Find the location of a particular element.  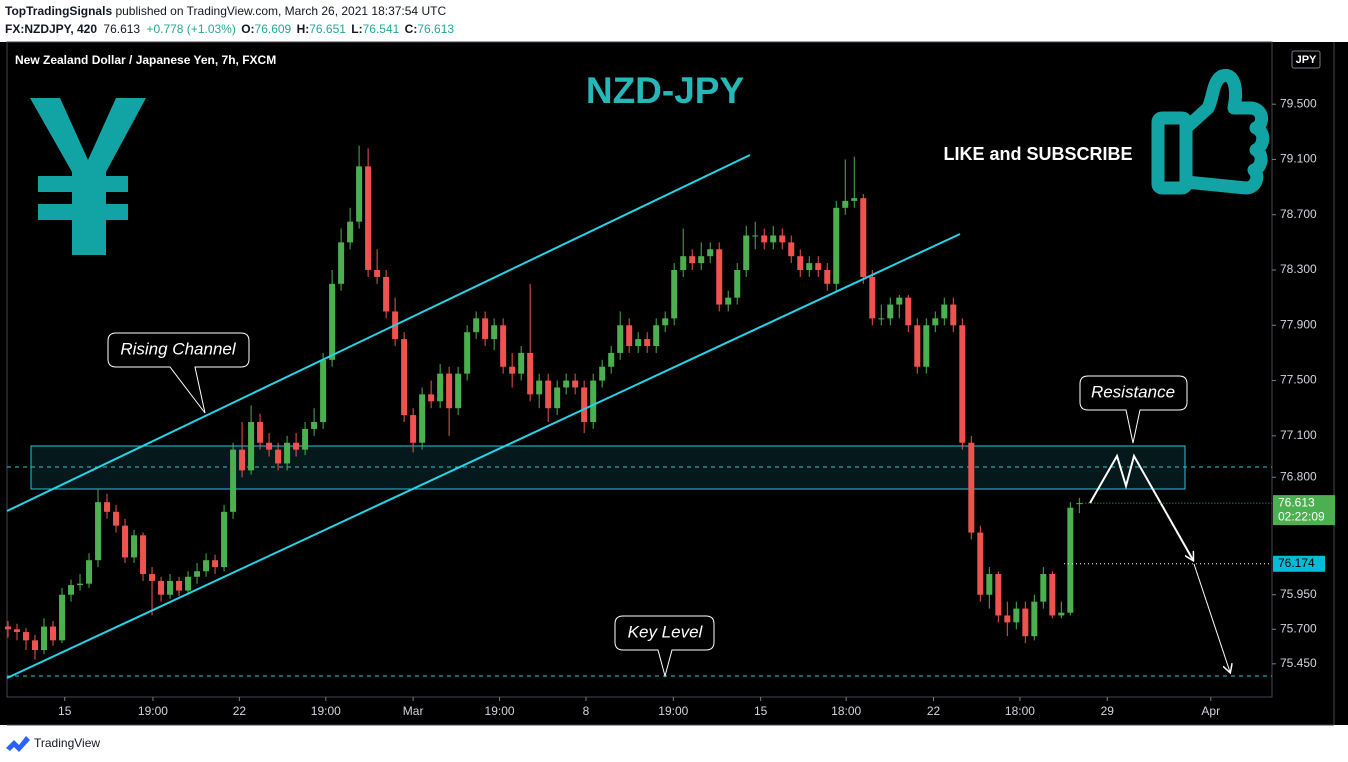

l-label: L: is located at coordinates (356, 29).